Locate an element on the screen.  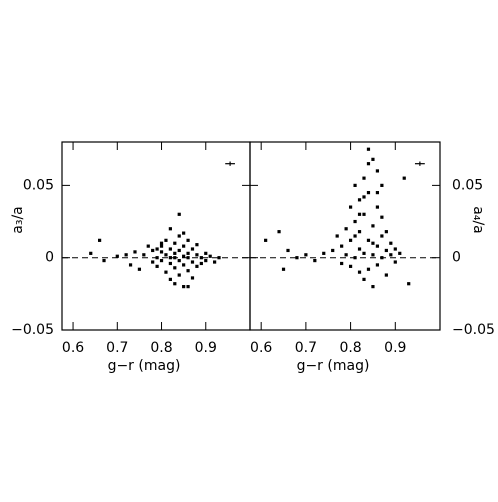
y-axis-label: a₃/a is located at coordinates (18, 220).